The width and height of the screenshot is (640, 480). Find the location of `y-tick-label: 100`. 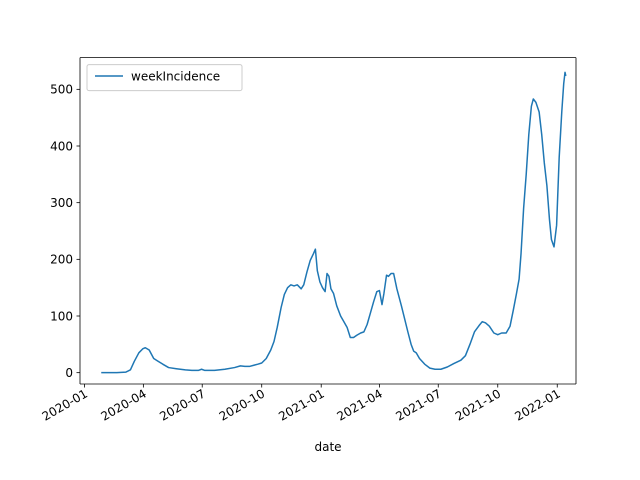

y-tick-label: 100 is located at coordinates (61, 316).